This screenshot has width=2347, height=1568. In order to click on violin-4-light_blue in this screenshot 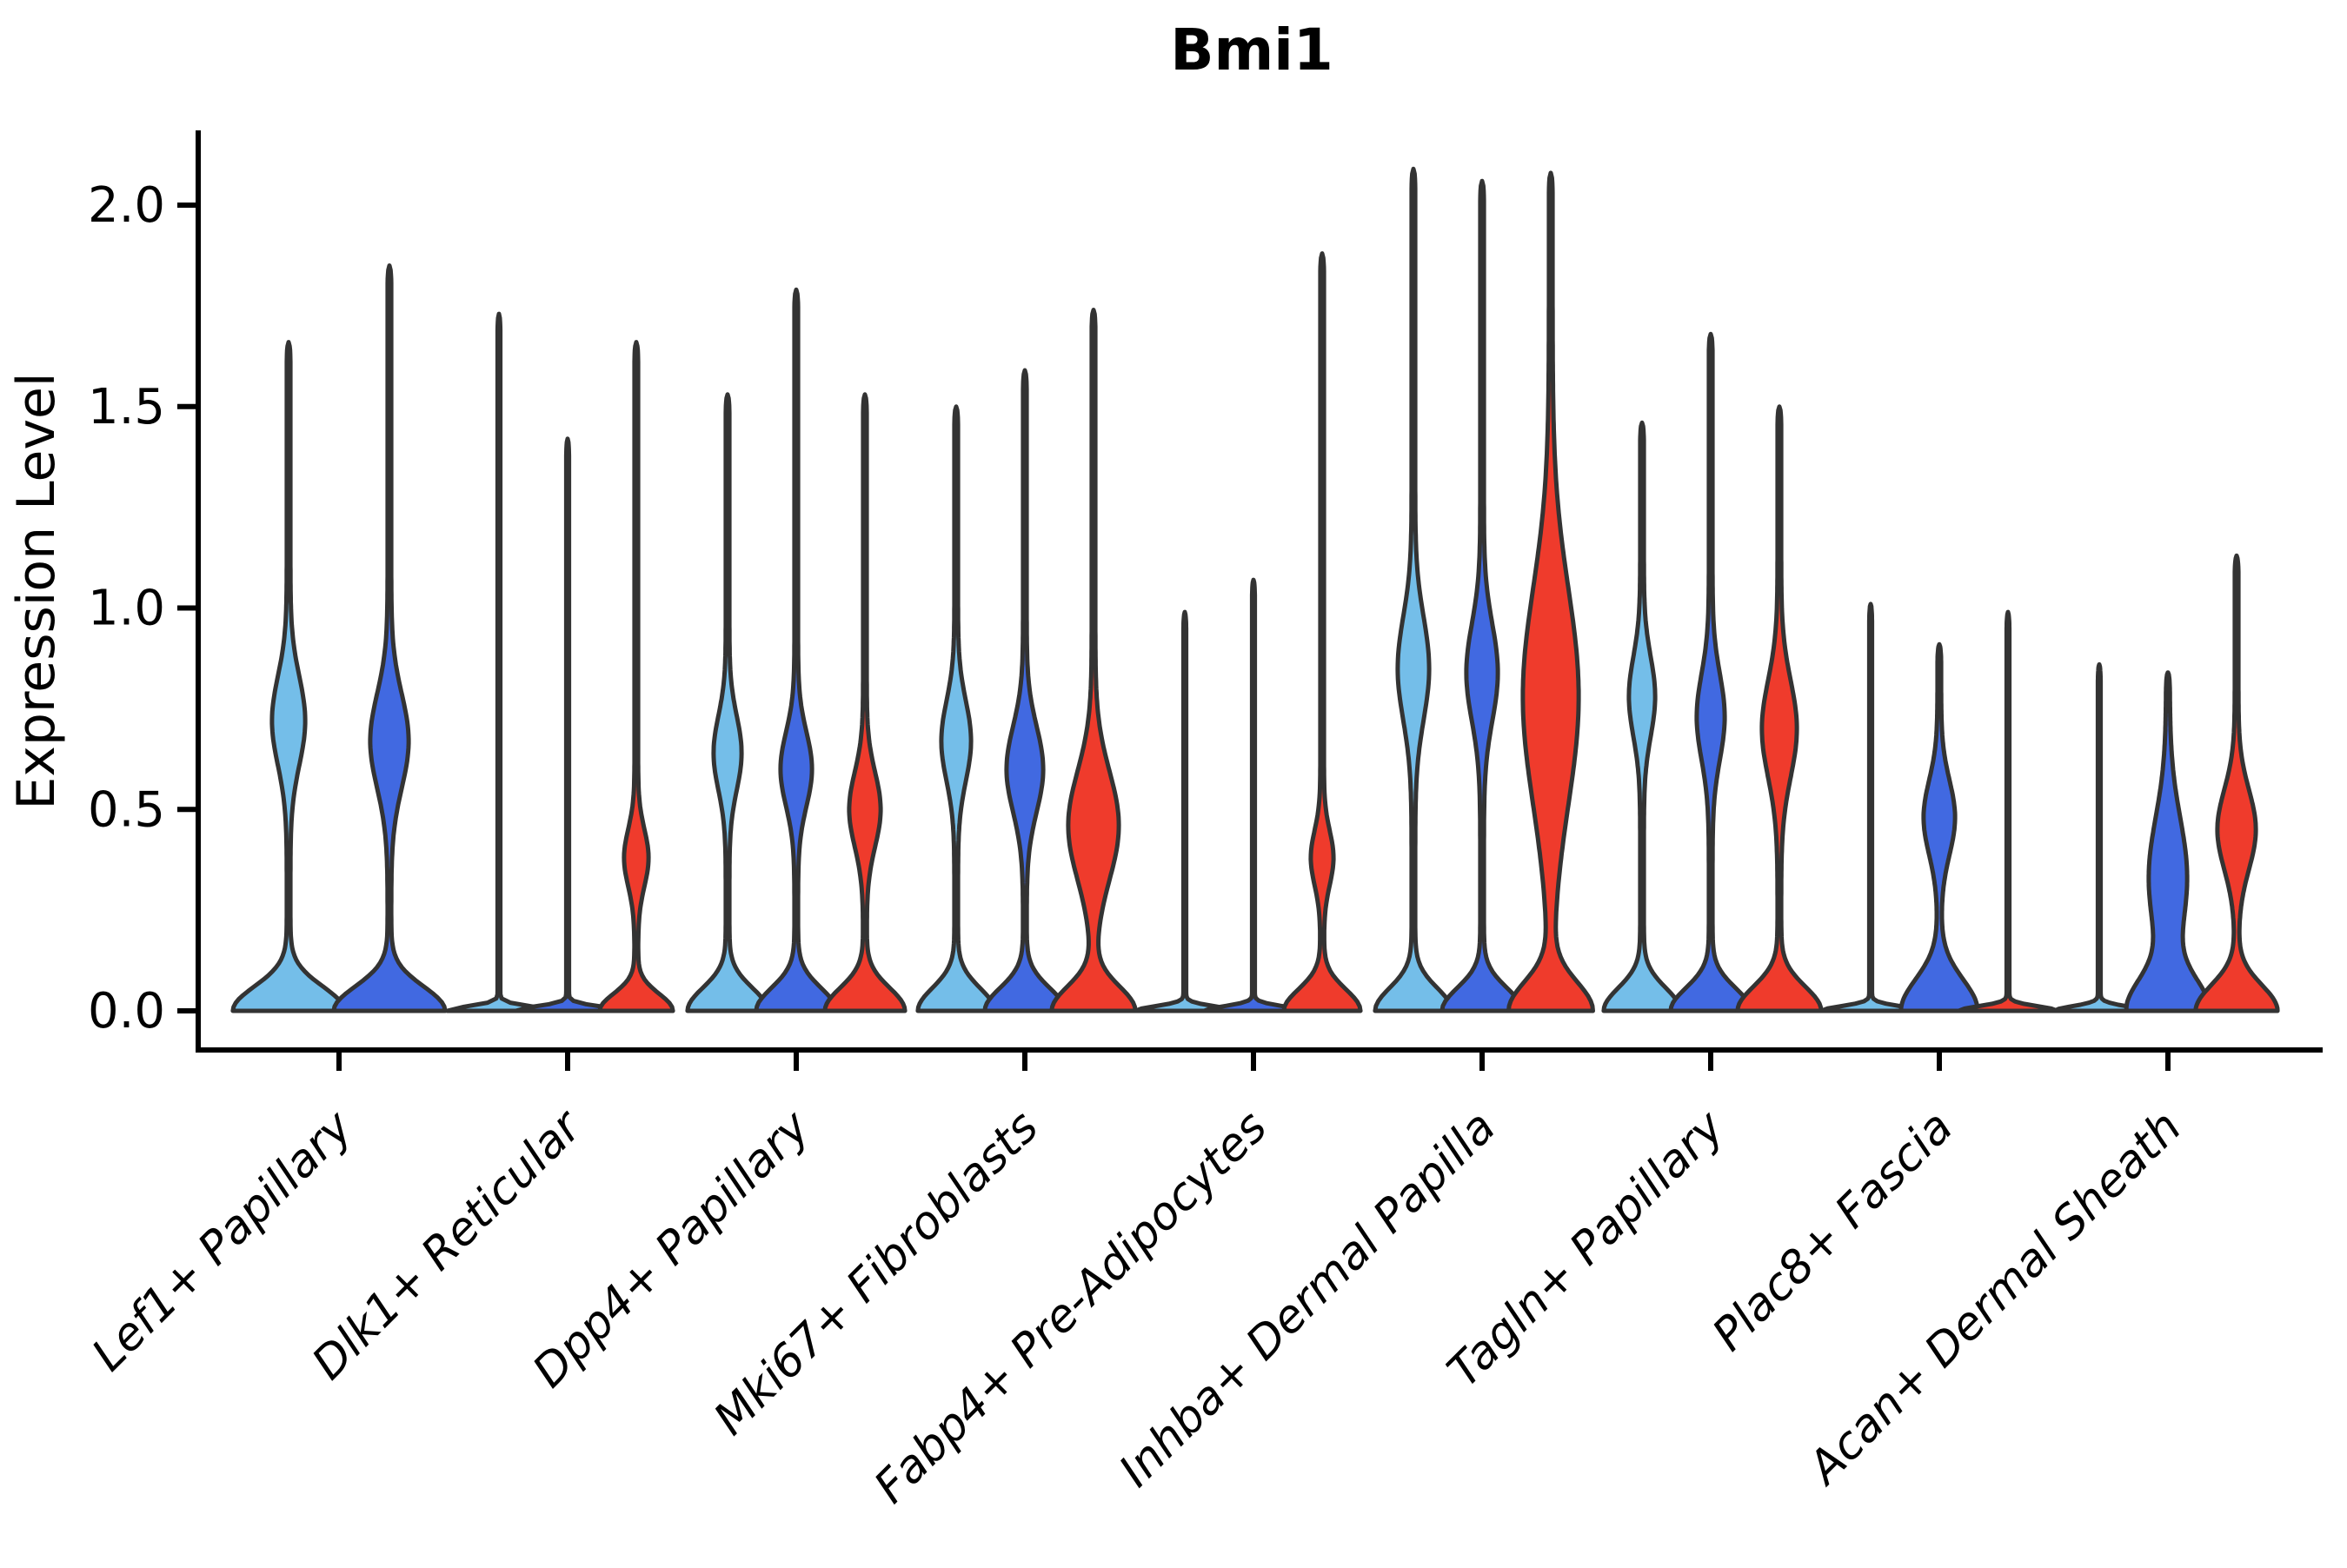, I will do `click(956, 708)`.